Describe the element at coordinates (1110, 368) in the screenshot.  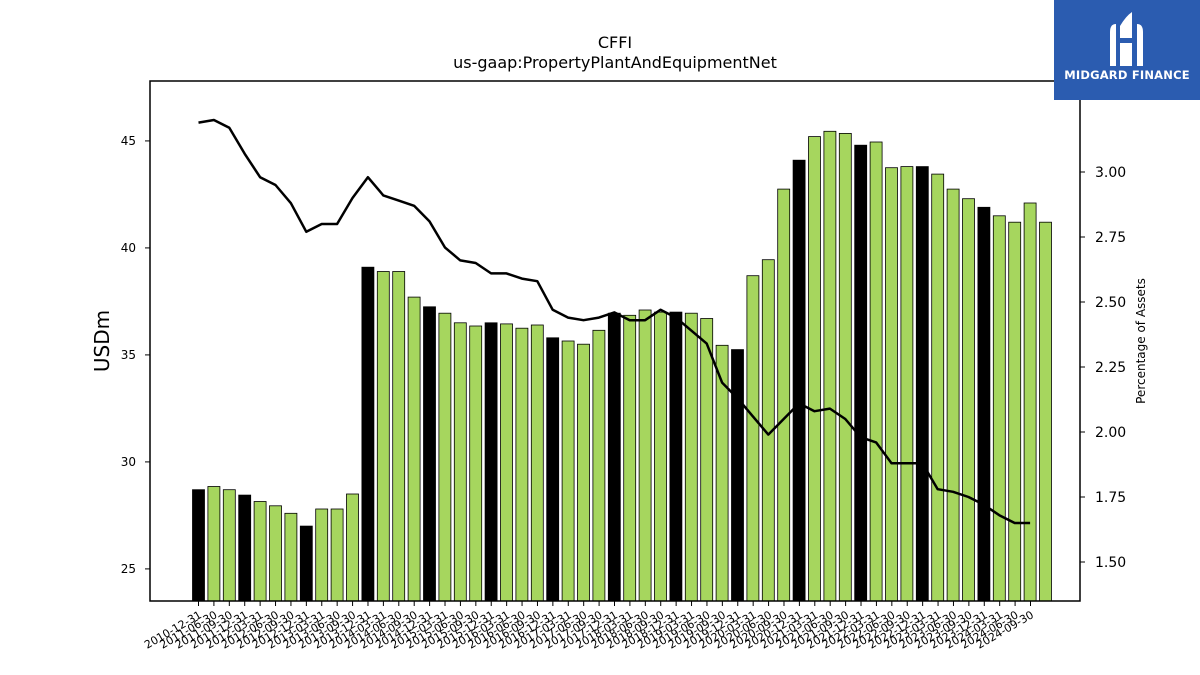
I see `y2-tick-label: 2.25` at that location.